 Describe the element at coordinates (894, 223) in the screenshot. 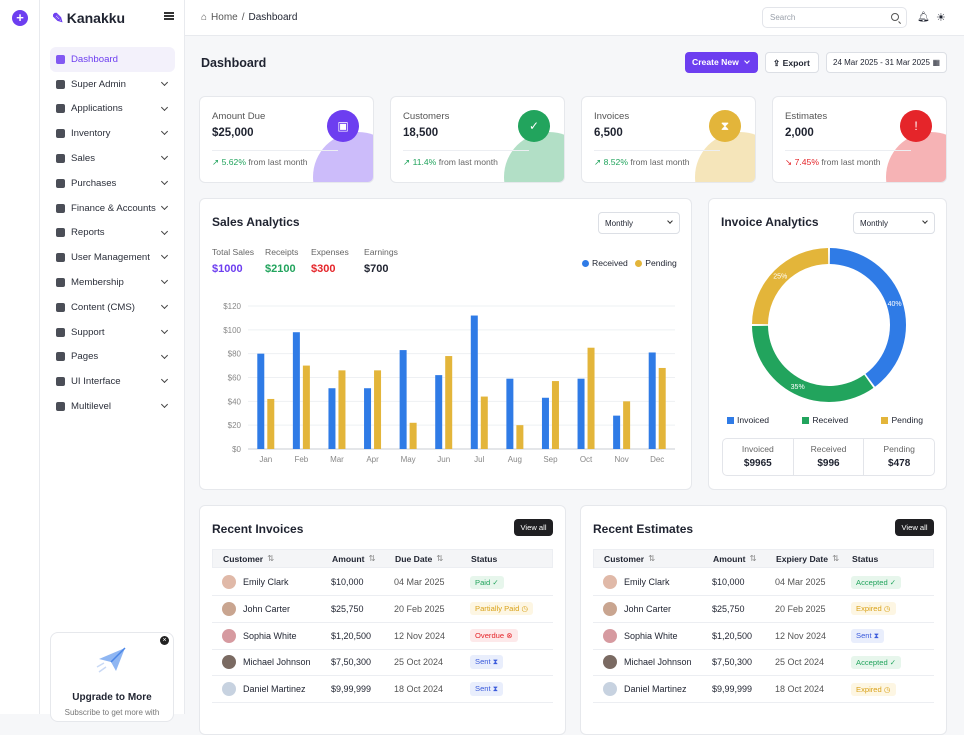

I see `invoice-period-select: Monthly` at that location.